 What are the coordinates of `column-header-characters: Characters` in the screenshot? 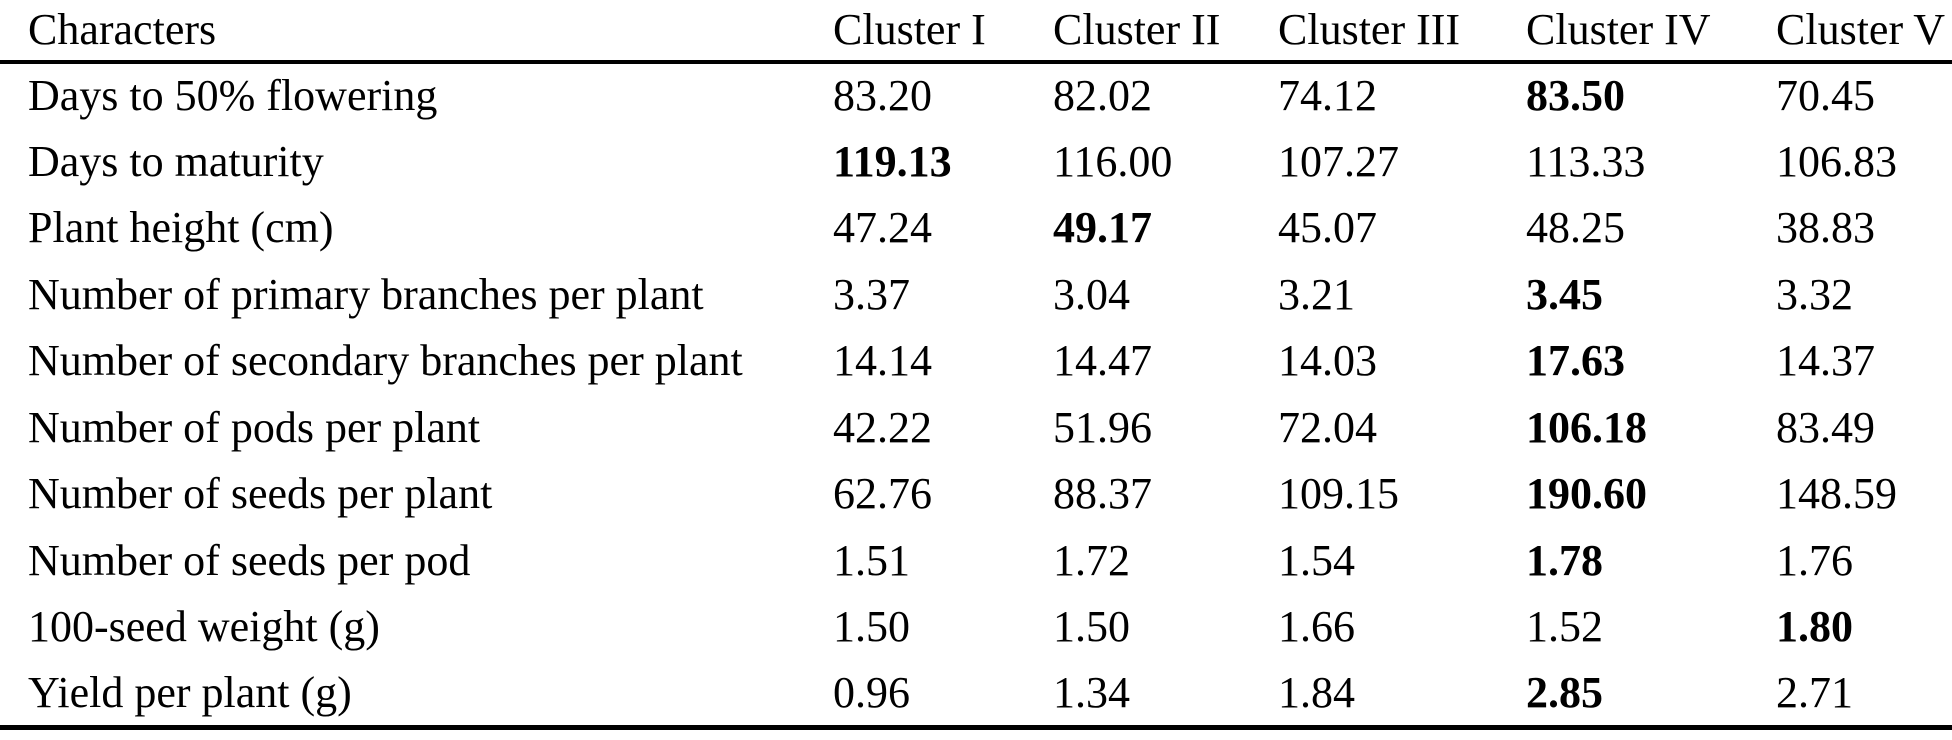 It's located at (122, 29).